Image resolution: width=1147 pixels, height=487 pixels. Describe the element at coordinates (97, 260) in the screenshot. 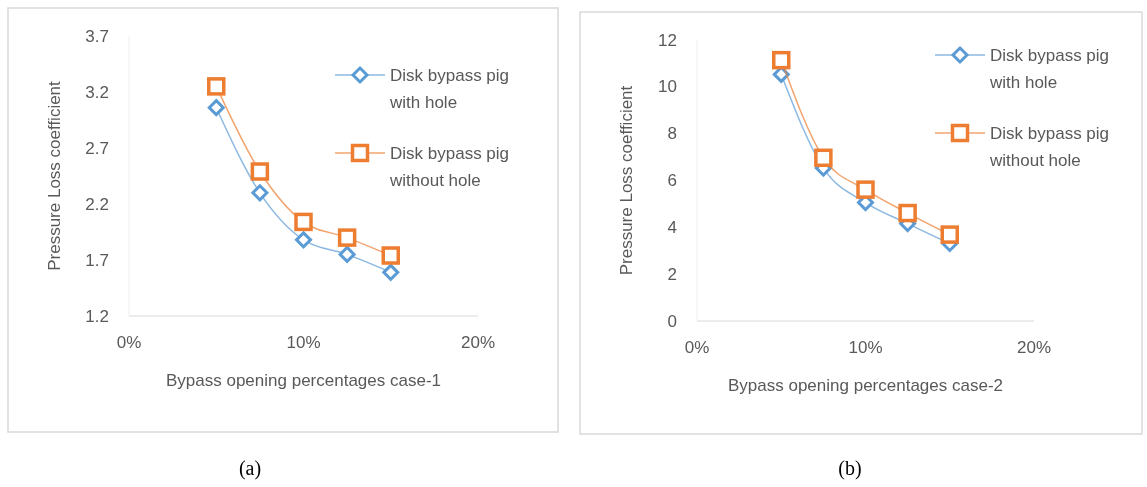

I see `y-tick-label: 1.7` at that location.